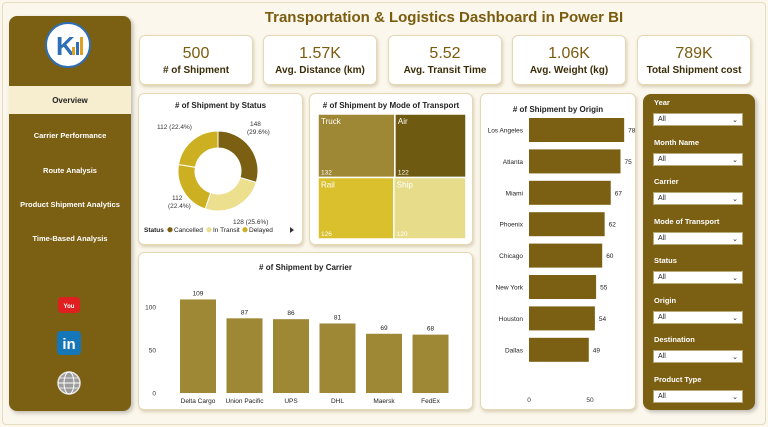 This screenshot has width=768, height=427. I want to click on x-tick-label: 50, so click(590, 400).